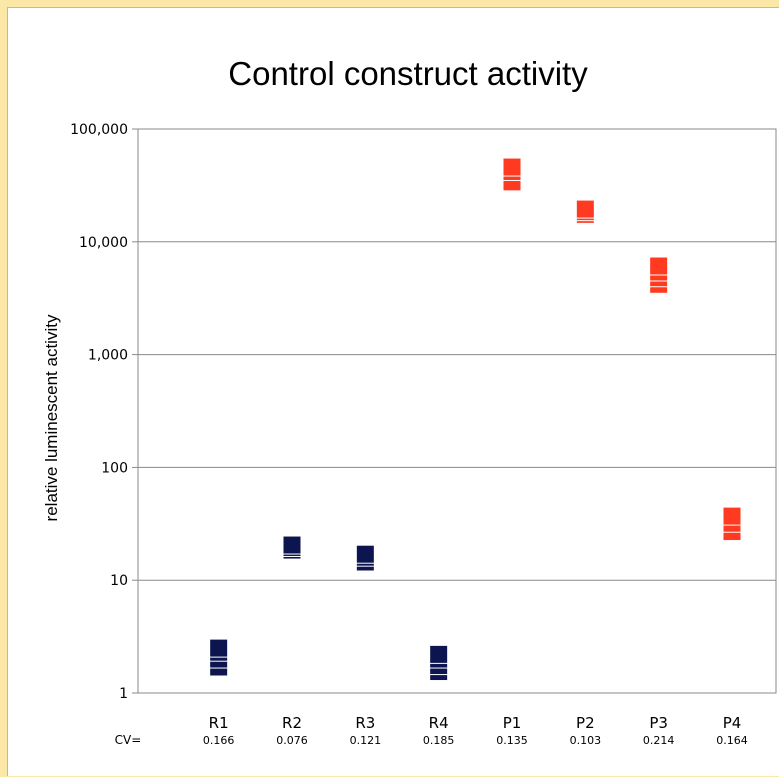  Describe the element at coordinates (292, 740) in the screenshot. I see `cv-value: 0.076` at that location.